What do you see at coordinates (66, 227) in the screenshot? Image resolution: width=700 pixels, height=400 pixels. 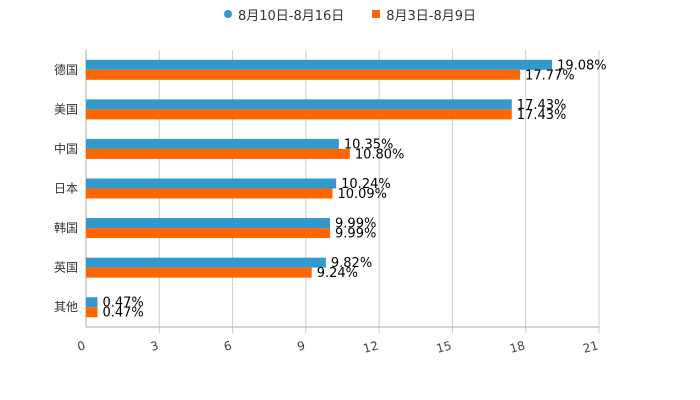 I see `category-label: 韩国` at bounding box center [66, 227].